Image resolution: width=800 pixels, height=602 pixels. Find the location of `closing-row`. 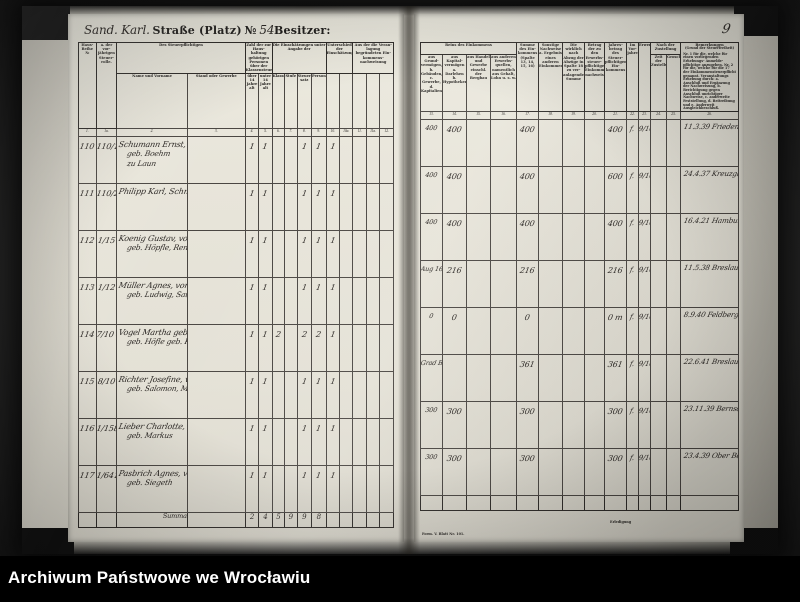

closing-row is located at coordinates (580, 502).